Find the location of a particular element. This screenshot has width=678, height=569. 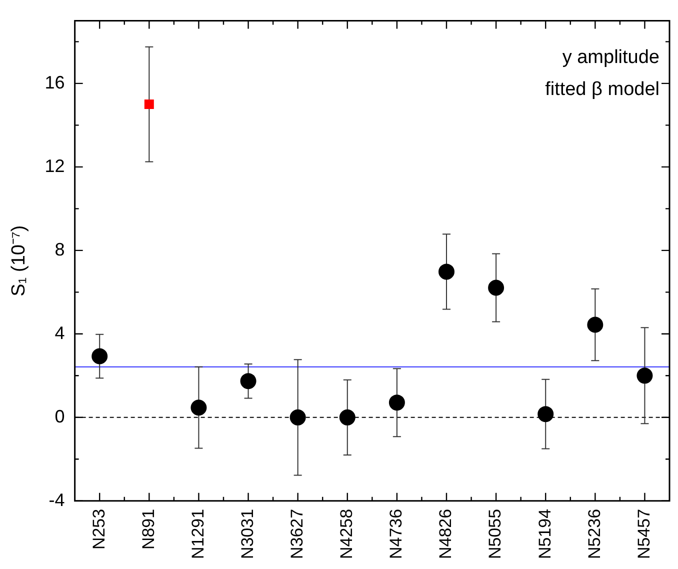

x-tick-label: N4736 is located at coordinates (396, 534).